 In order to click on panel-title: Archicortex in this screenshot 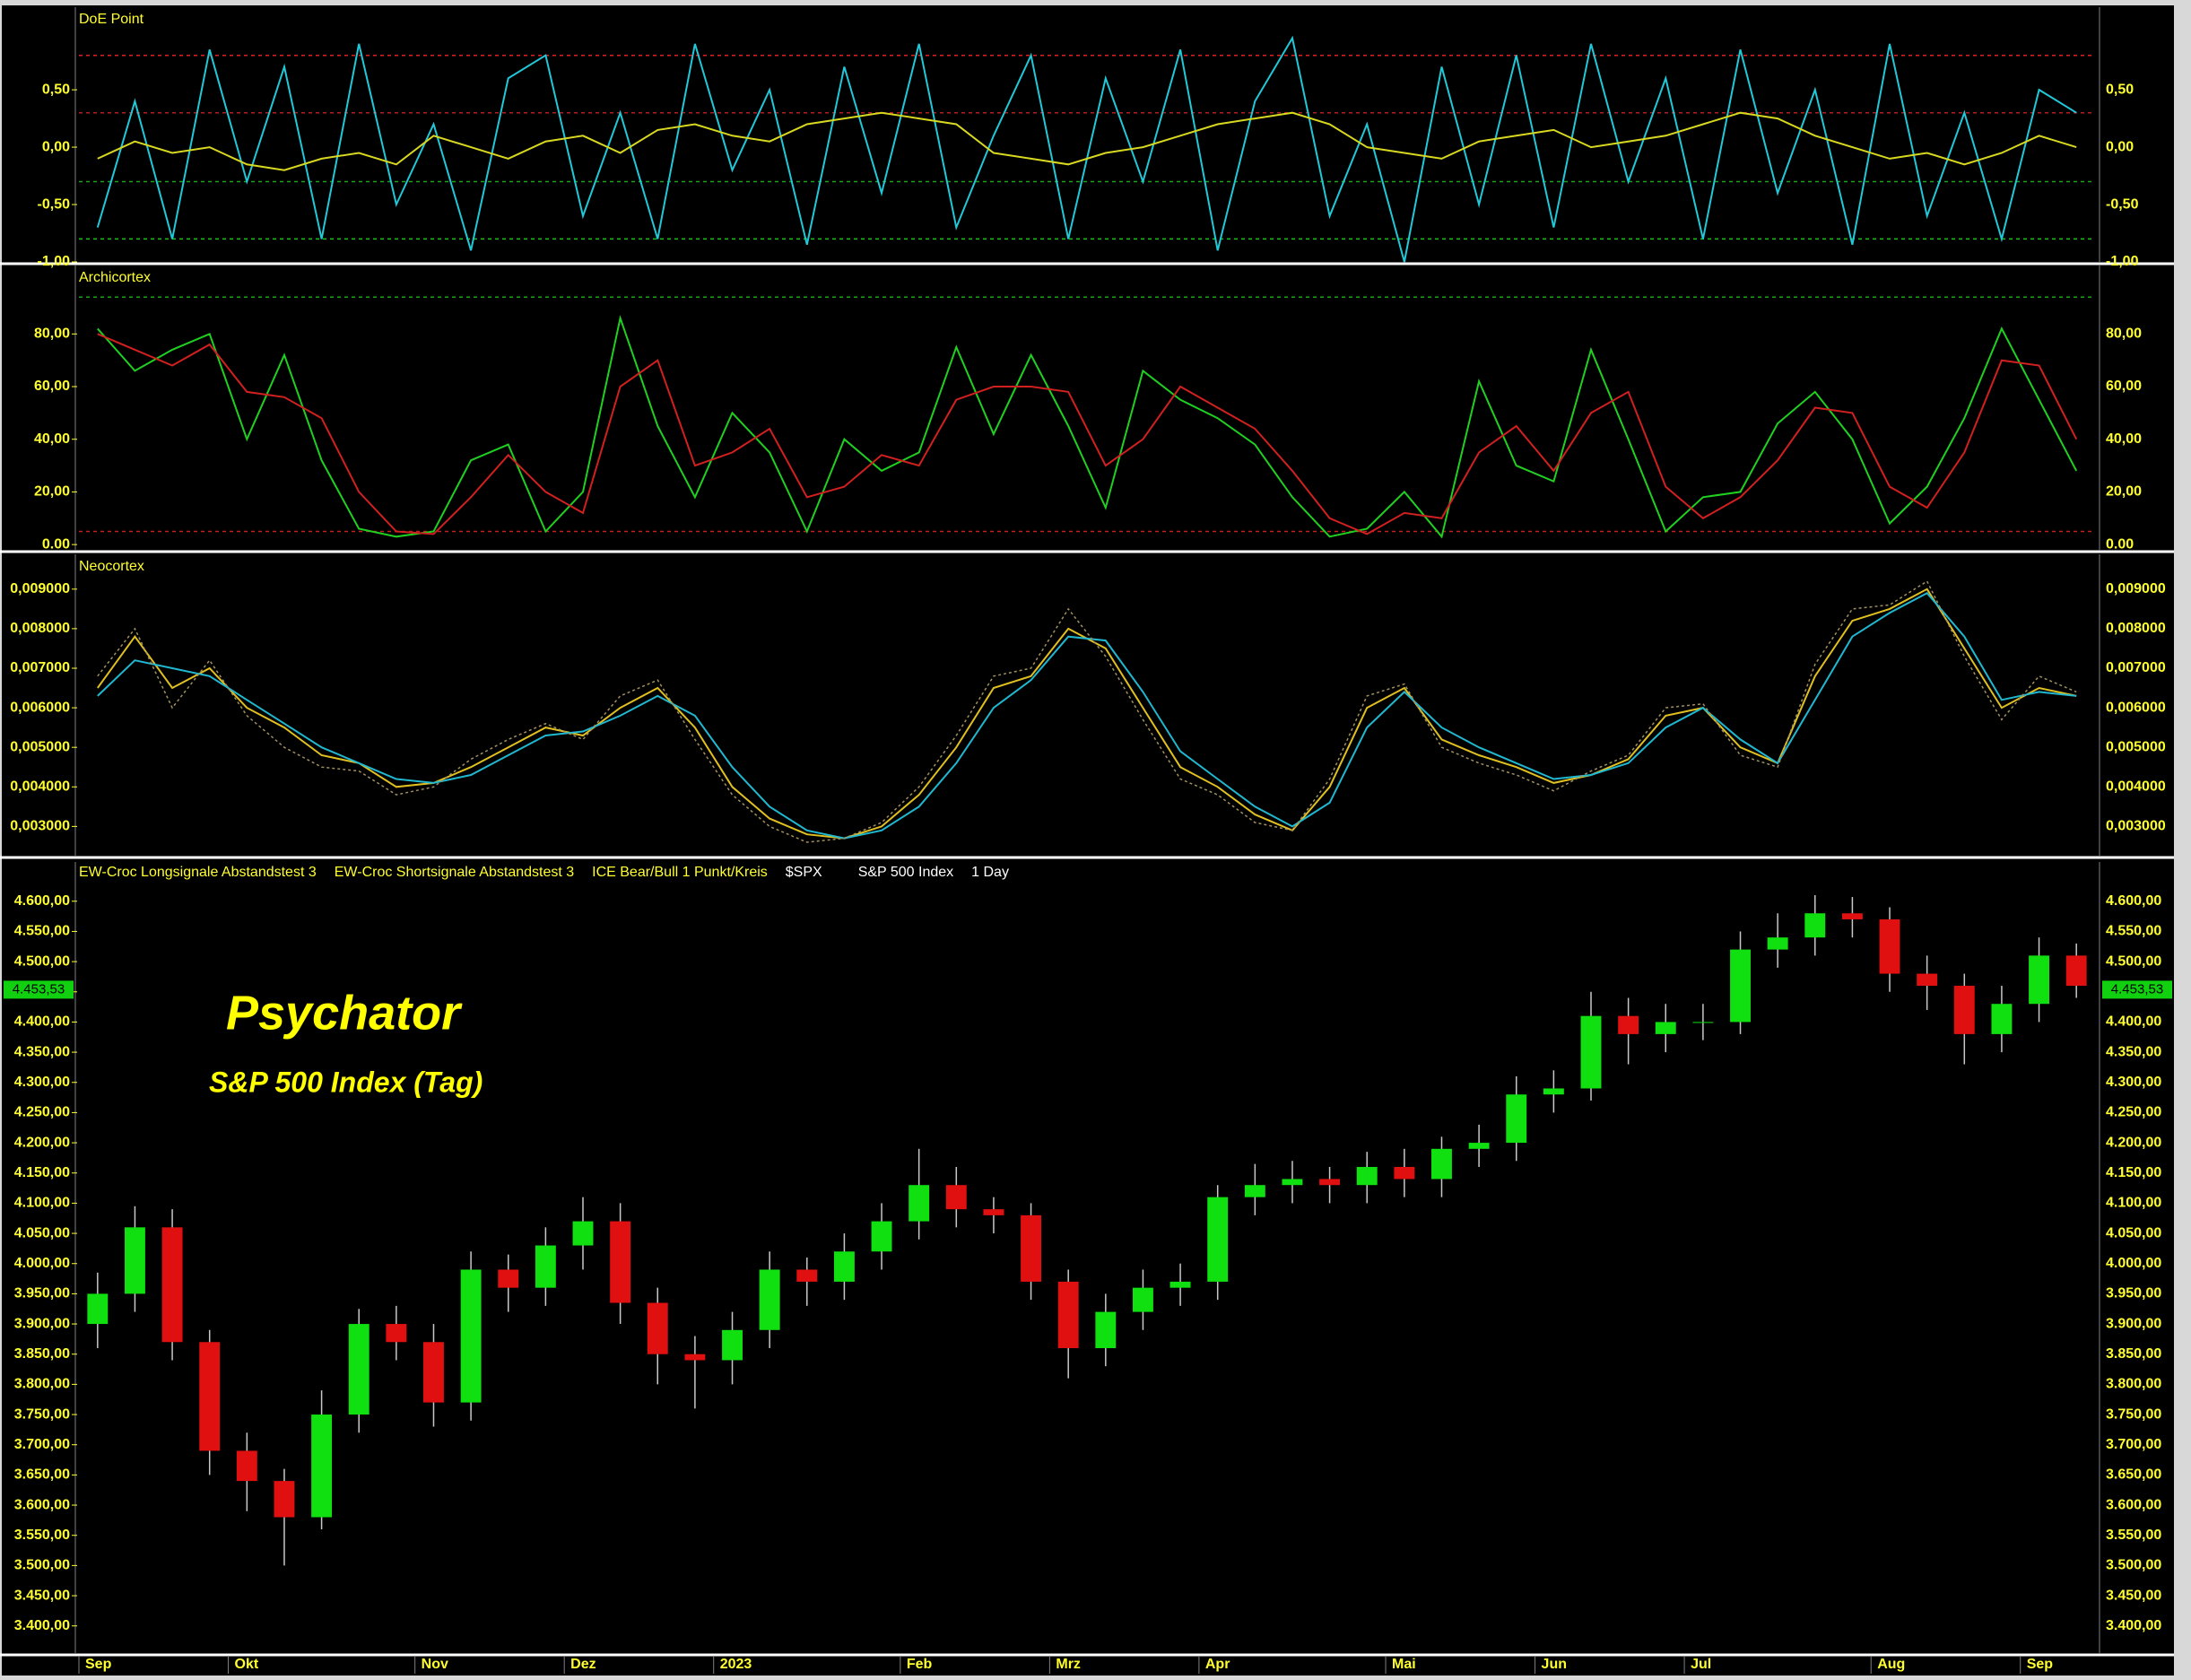, I will do `click(115, 277)`.